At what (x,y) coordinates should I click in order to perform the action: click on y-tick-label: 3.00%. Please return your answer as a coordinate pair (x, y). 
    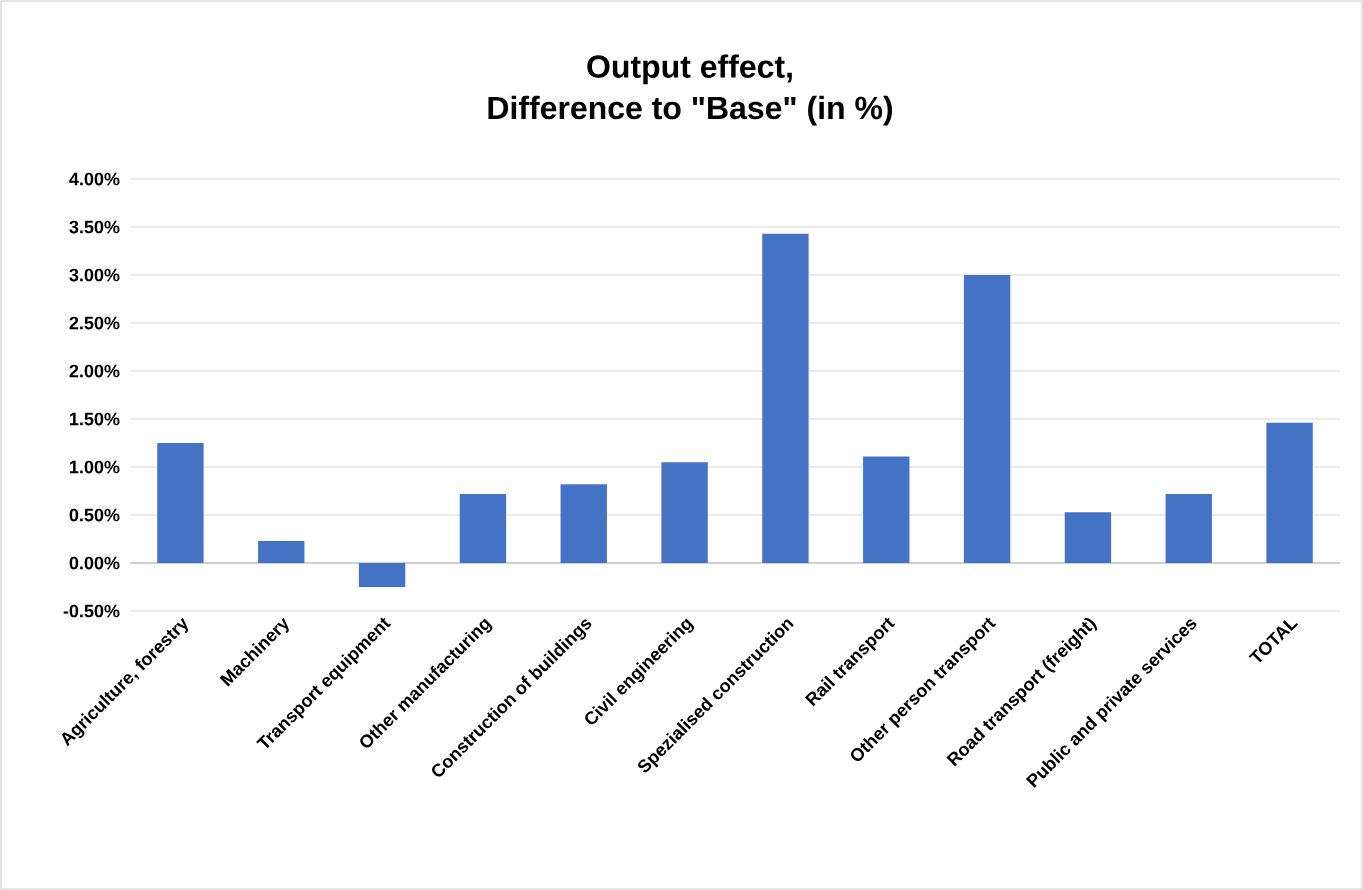
    Looking at the image, I should click on (94, 275).